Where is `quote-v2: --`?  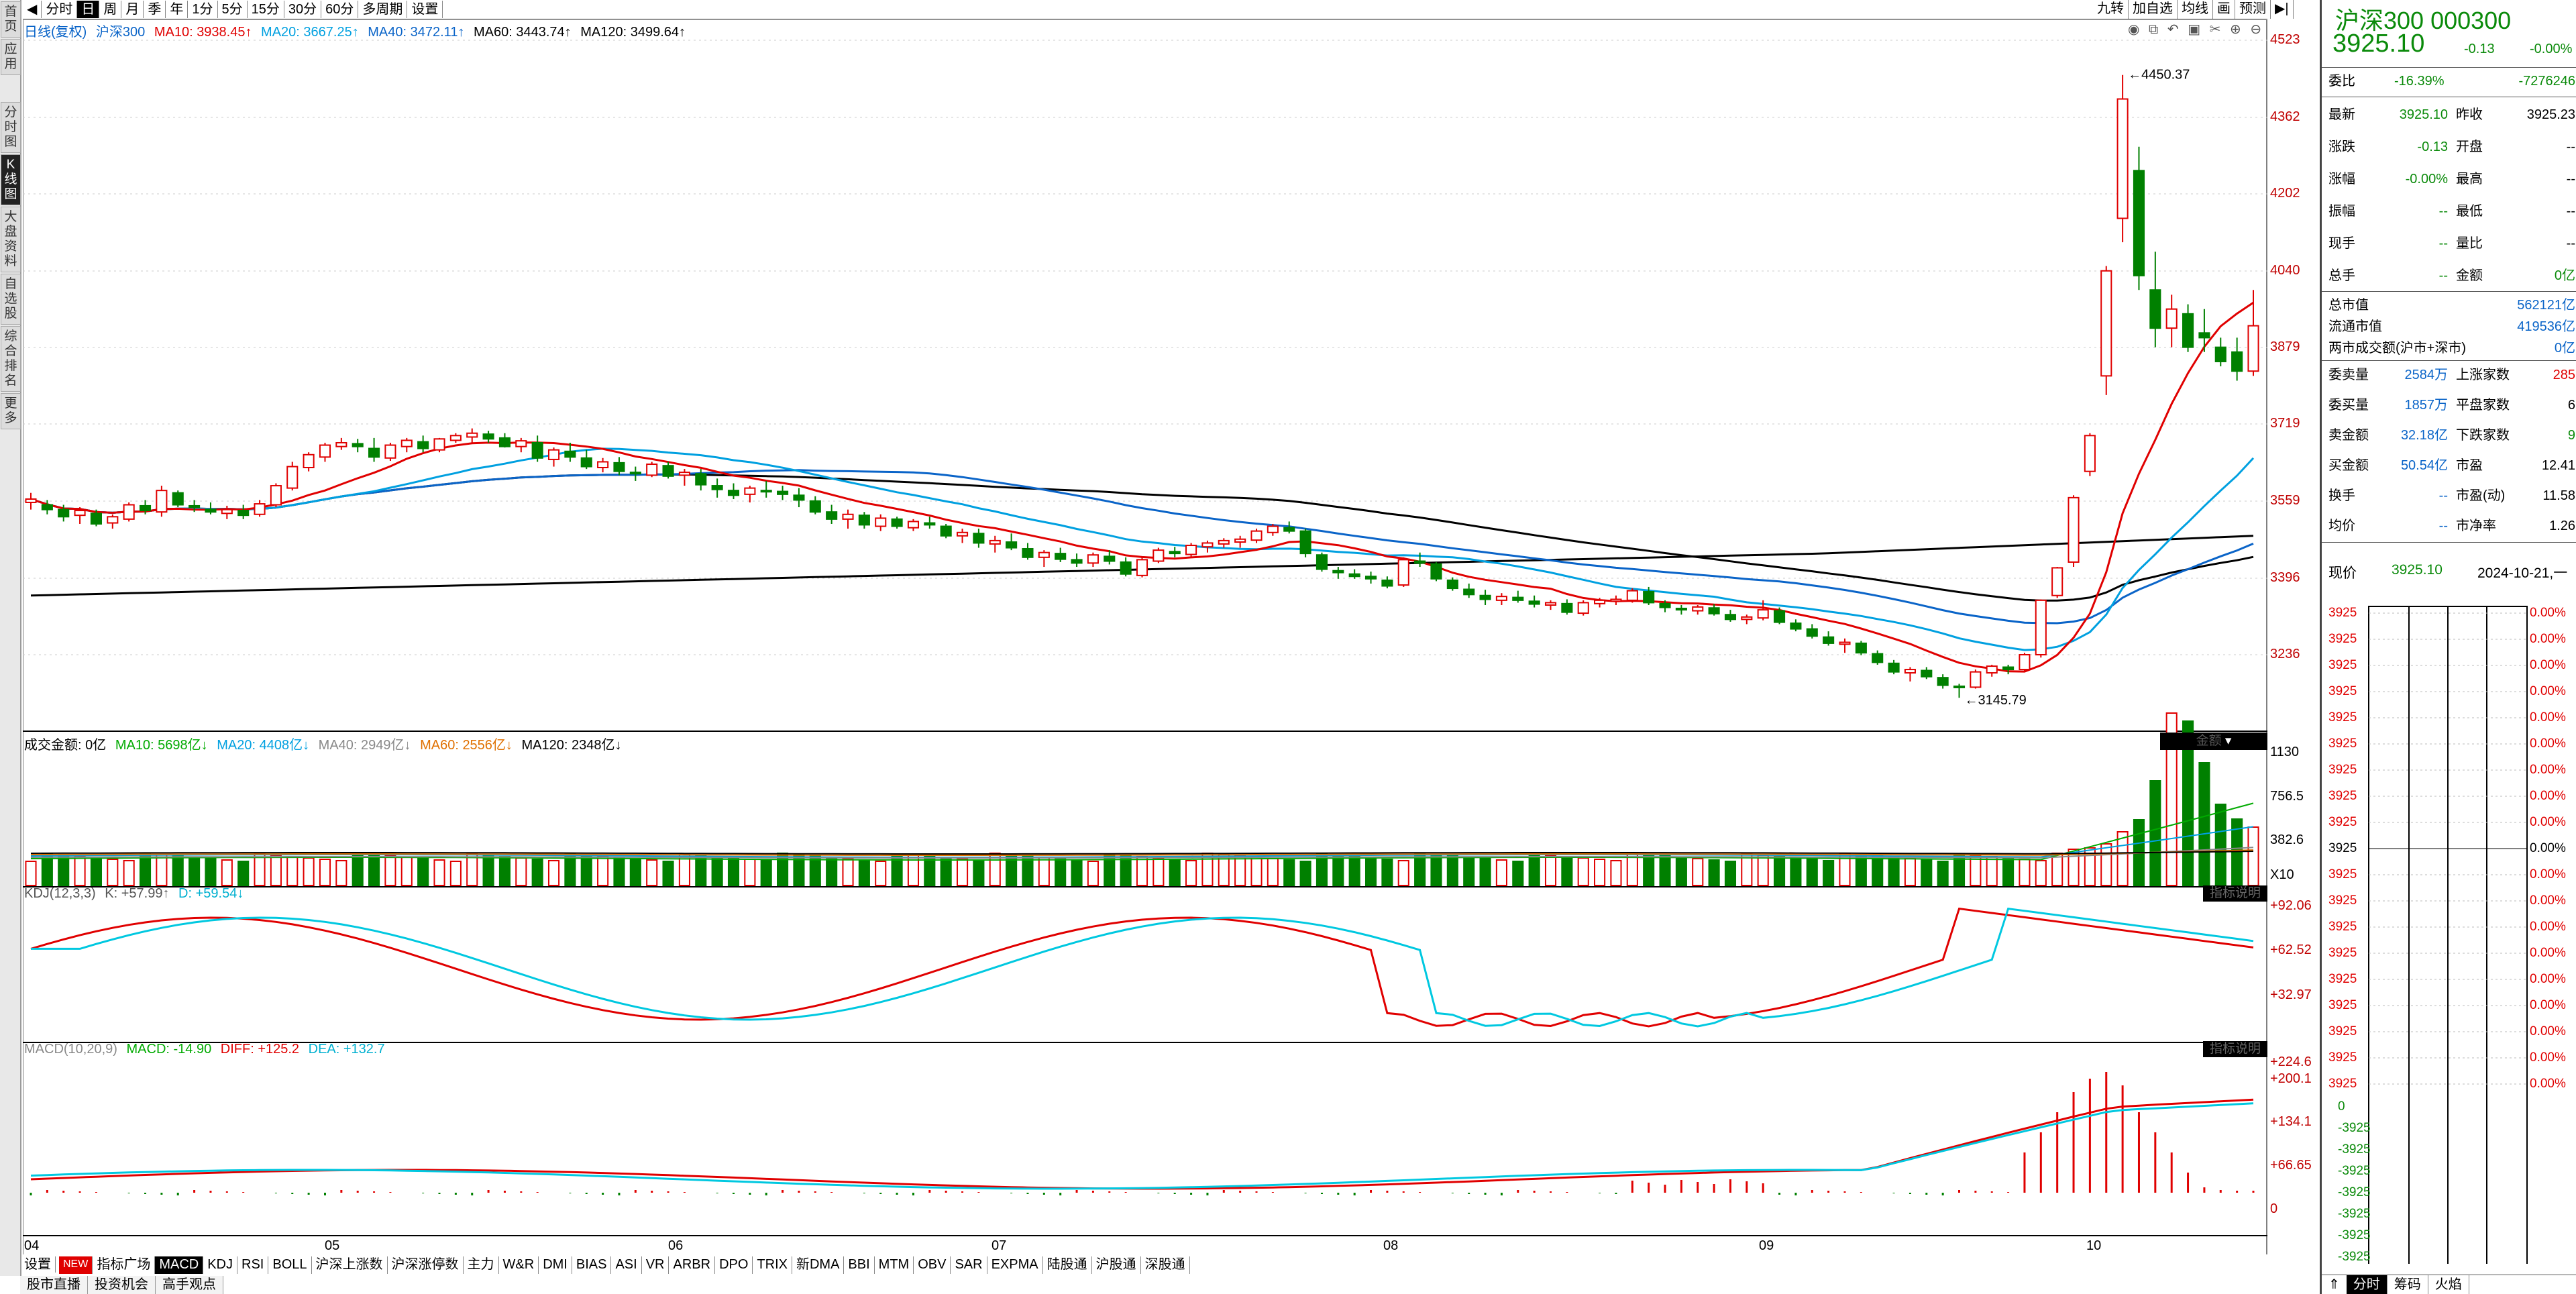
quote-v2: -- is located at coordinates (2570, 243).